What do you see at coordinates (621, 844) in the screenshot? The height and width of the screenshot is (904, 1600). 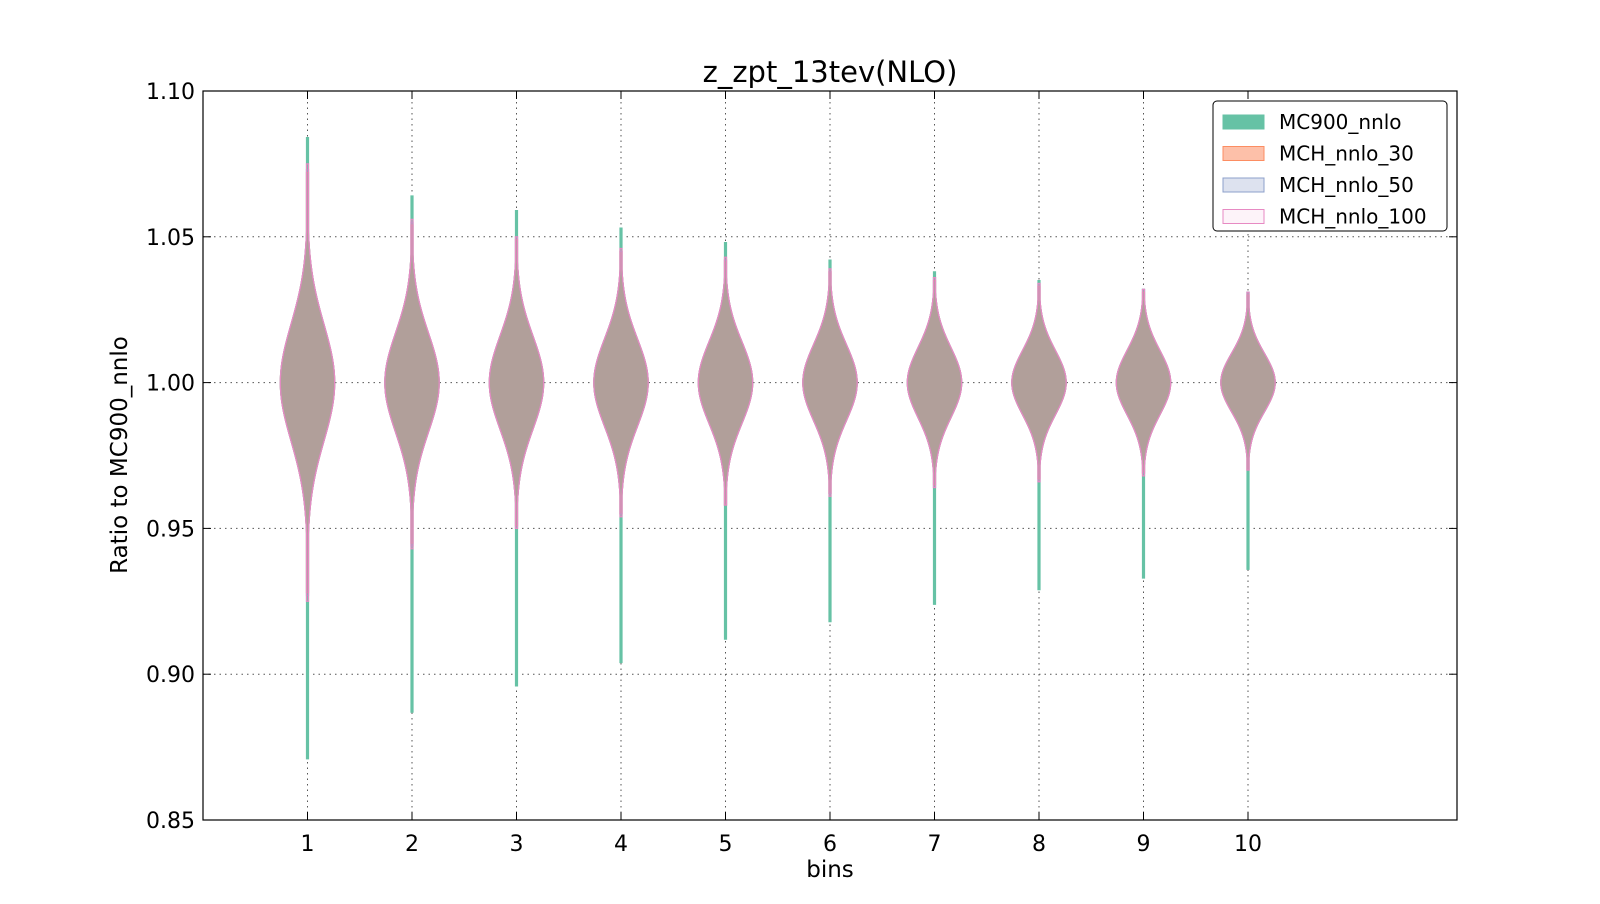 I see `x-tick-label: 4` at bounding box center [621, 844].